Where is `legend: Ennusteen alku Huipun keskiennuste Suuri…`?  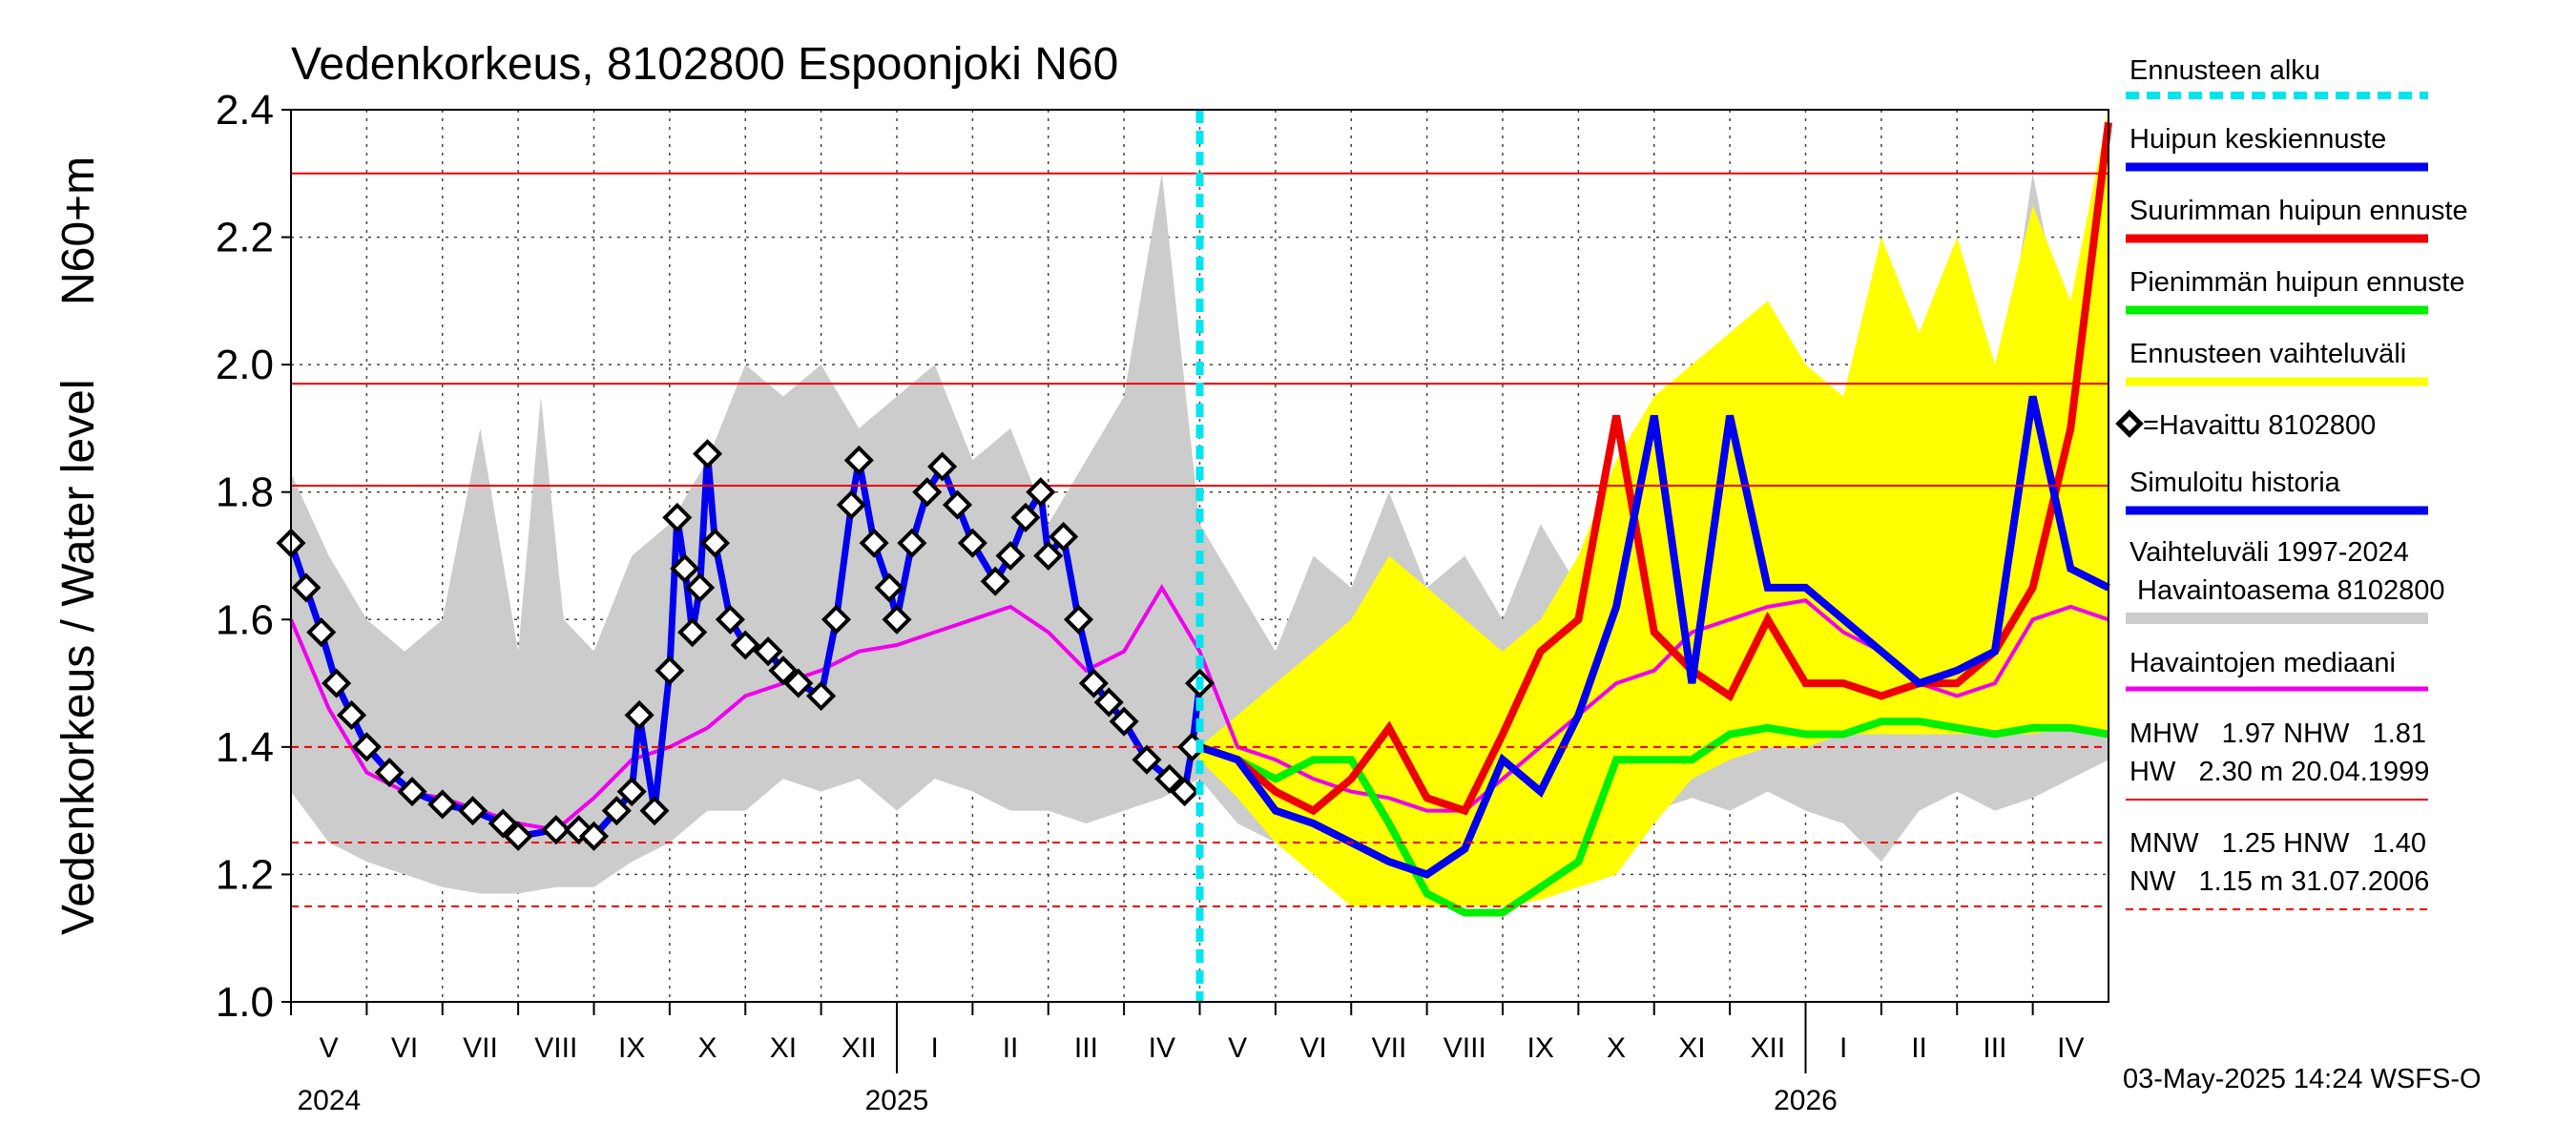 legend: Ennusteen alku Huipun keskiennuste Suuri… is located at coordinates (2291, 374).